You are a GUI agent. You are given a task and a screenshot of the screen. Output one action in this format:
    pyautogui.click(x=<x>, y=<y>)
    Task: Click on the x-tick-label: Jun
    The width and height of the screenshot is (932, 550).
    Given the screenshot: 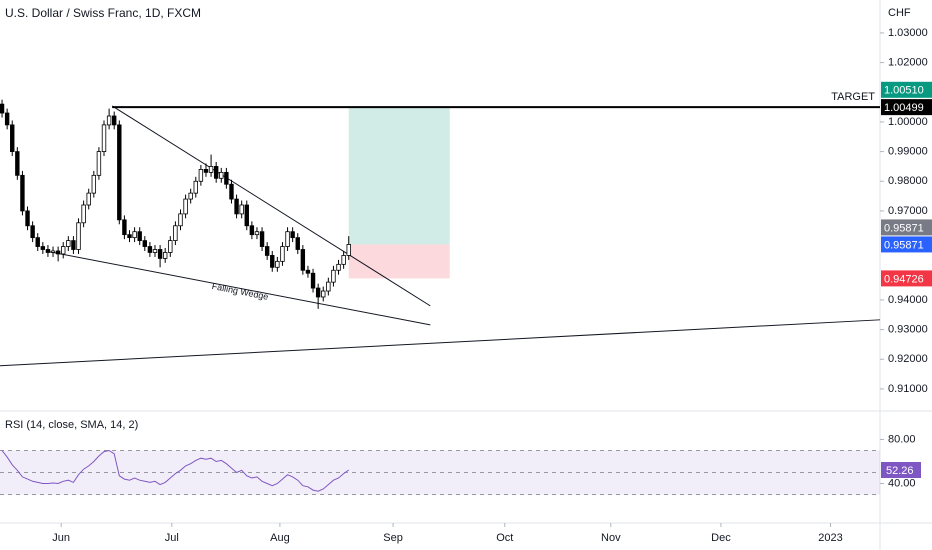 What is the action you would take?
    pyautogui.click(x=61, y=538)
    